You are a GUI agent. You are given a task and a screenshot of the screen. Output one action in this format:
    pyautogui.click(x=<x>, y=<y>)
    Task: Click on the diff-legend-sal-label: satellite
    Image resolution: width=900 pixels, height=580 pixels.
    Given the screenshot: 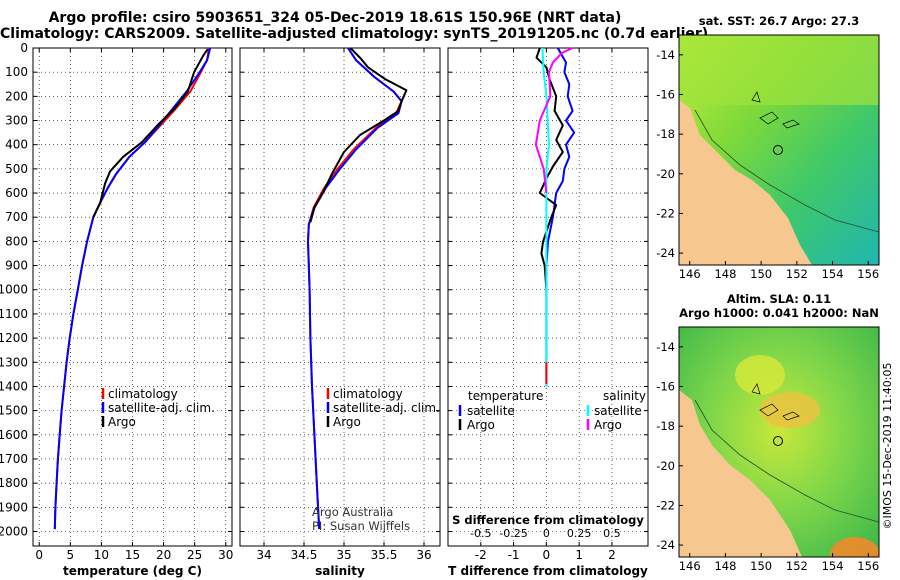 What is the action you would take?
    pyautogui.click(x=618, y=411)
    